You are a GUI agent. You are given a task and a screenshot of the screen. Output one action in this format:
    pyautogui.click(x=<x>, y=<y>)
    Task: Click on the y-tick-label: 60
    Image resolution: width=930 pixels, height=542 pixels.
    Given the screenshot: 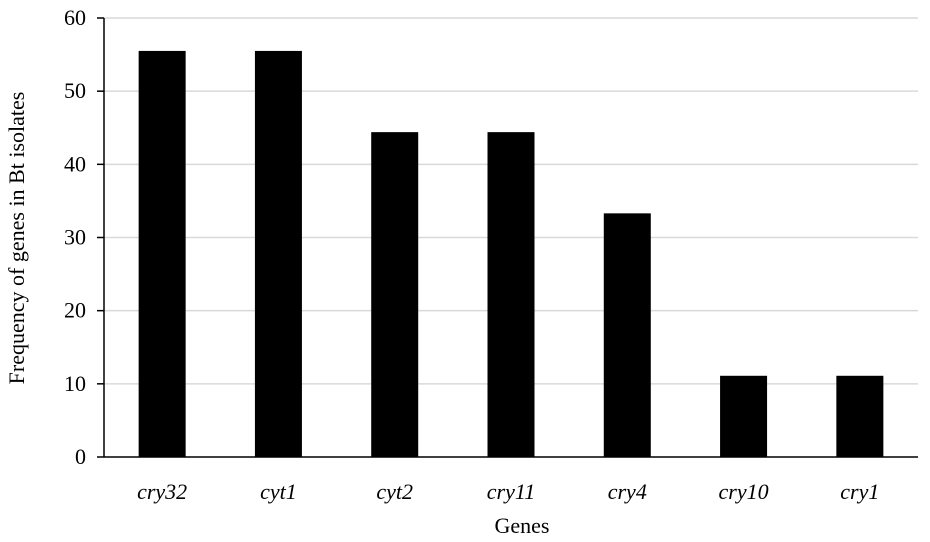 What is the action you would take?
    pyautogui.click(x=75, y=17)
    